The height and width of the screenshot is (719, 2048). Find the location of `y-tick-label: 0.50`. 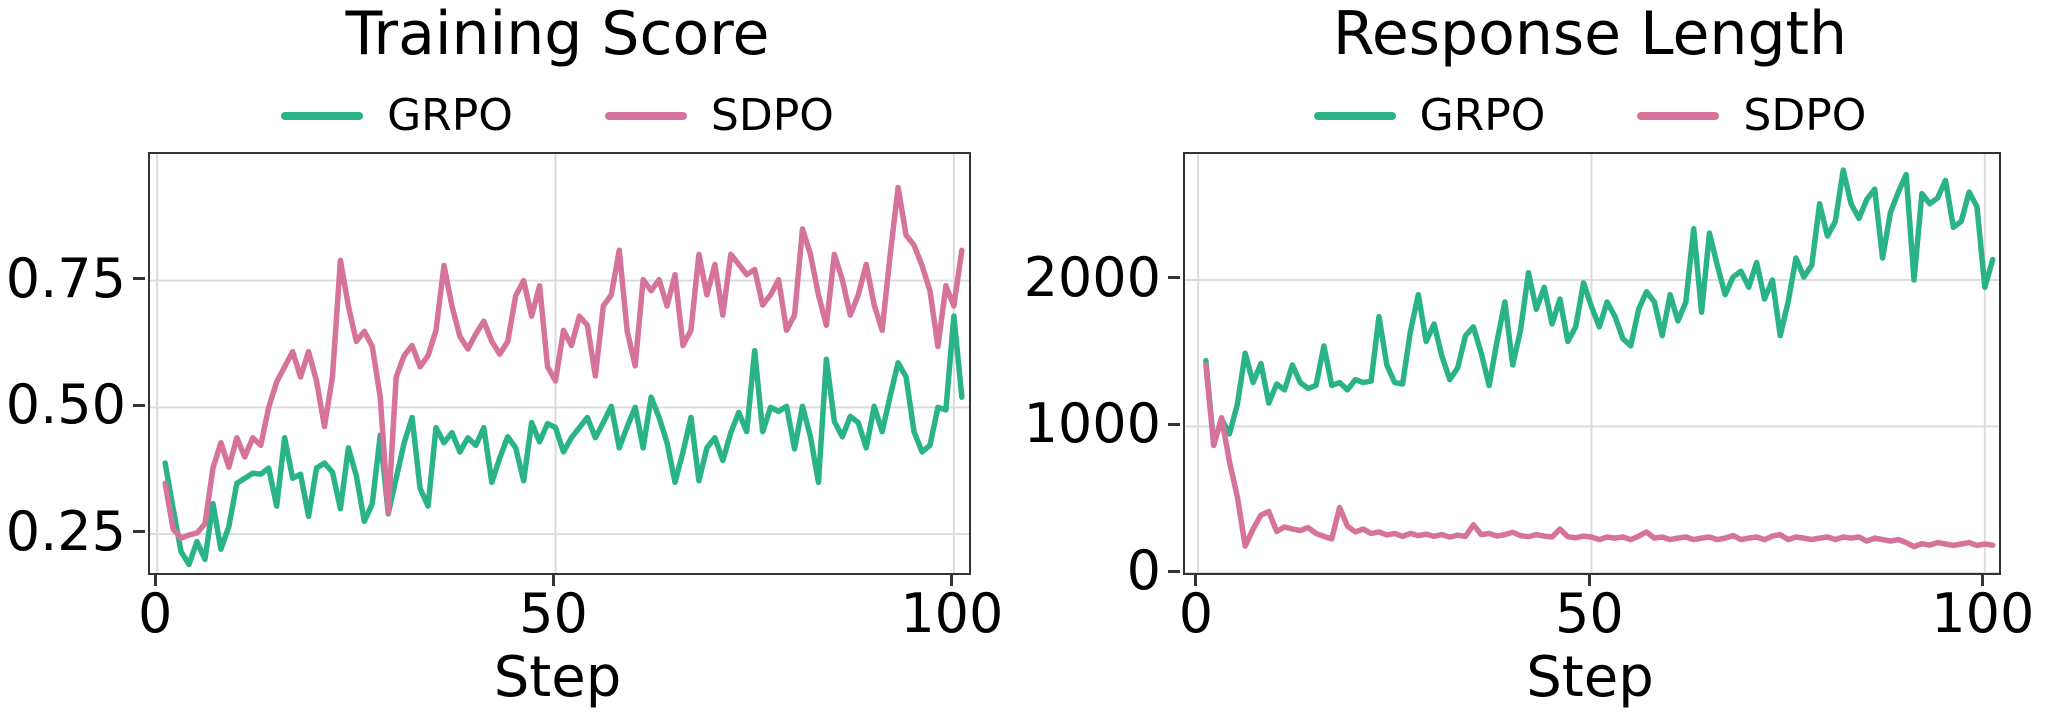

y-tick-label: 0.50 is located at coordinates (65, 405).